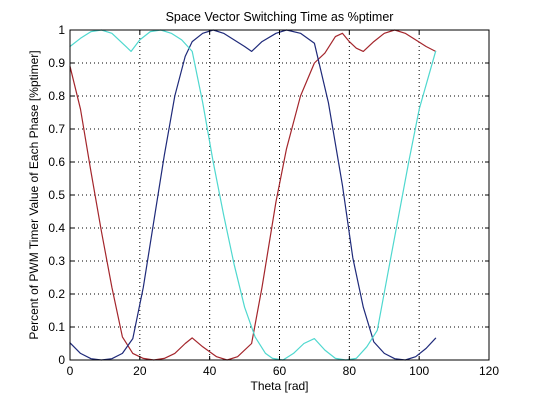  I want to click on y-tick-label: 0.8, so click(56, 96).